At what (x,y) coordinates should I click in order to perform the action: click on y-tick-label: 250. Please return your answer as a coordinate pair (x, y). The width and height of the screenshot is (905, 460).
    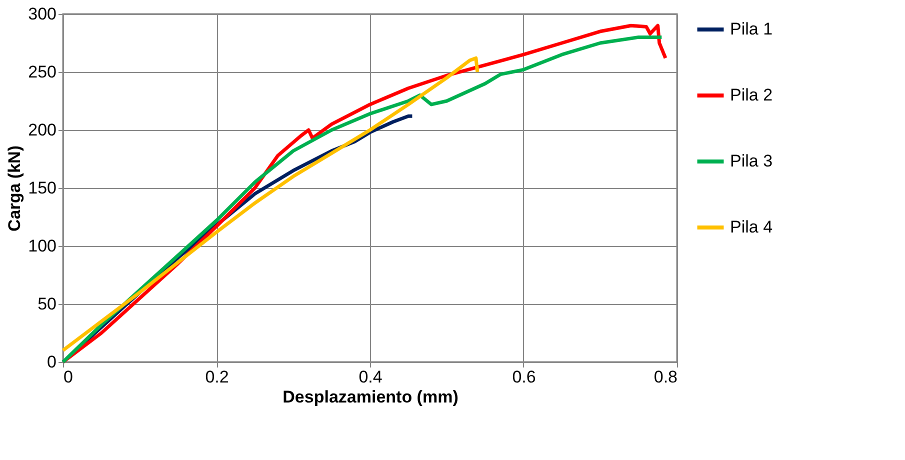
    Looking at the image, I should click on (42, 72).